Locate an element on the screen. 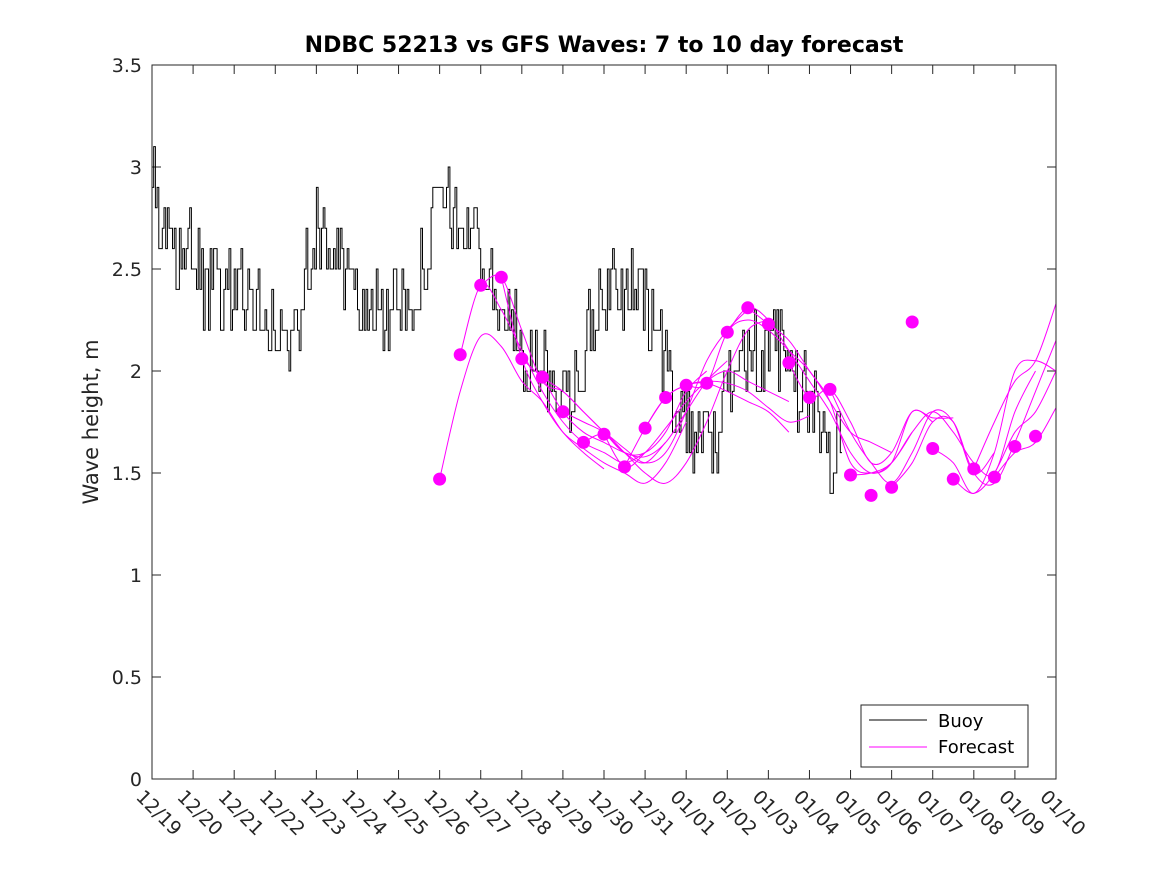  y-tick-label: 3.5 is located at coordinates (127, 66).